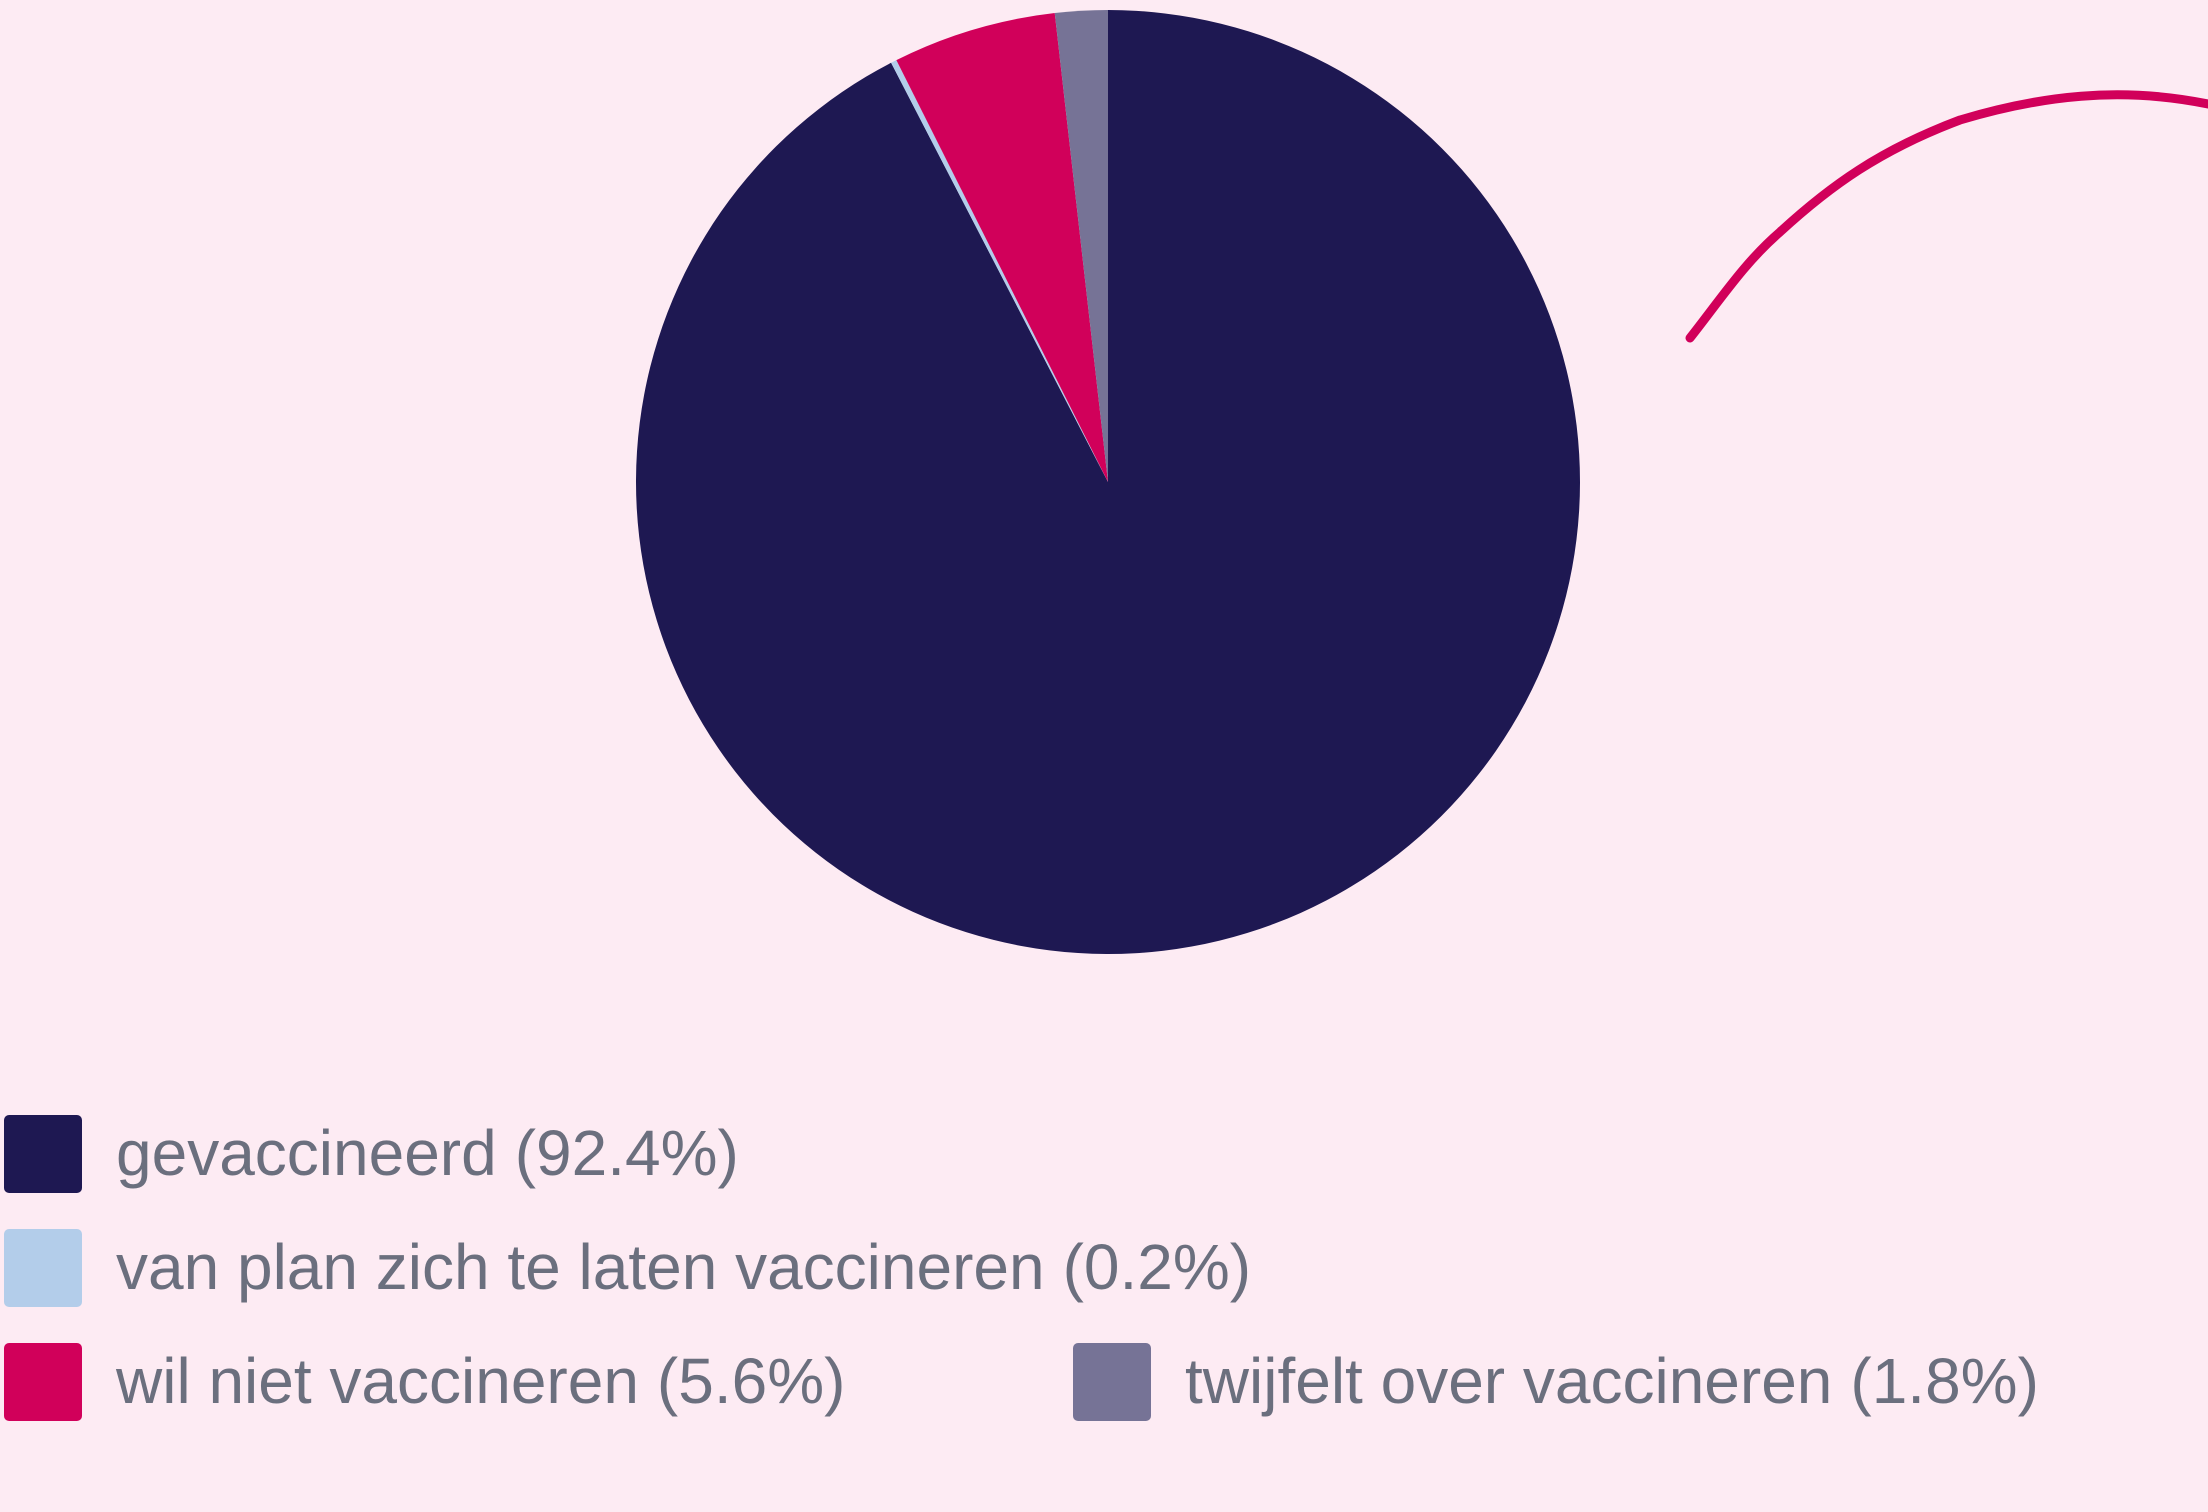 The image size is (2208, 1512). What do you see at coordinates (377, 1381) in the screenshot?
I see `legend-name: wil niet vaccineren` at bounding box center [377, 1381].